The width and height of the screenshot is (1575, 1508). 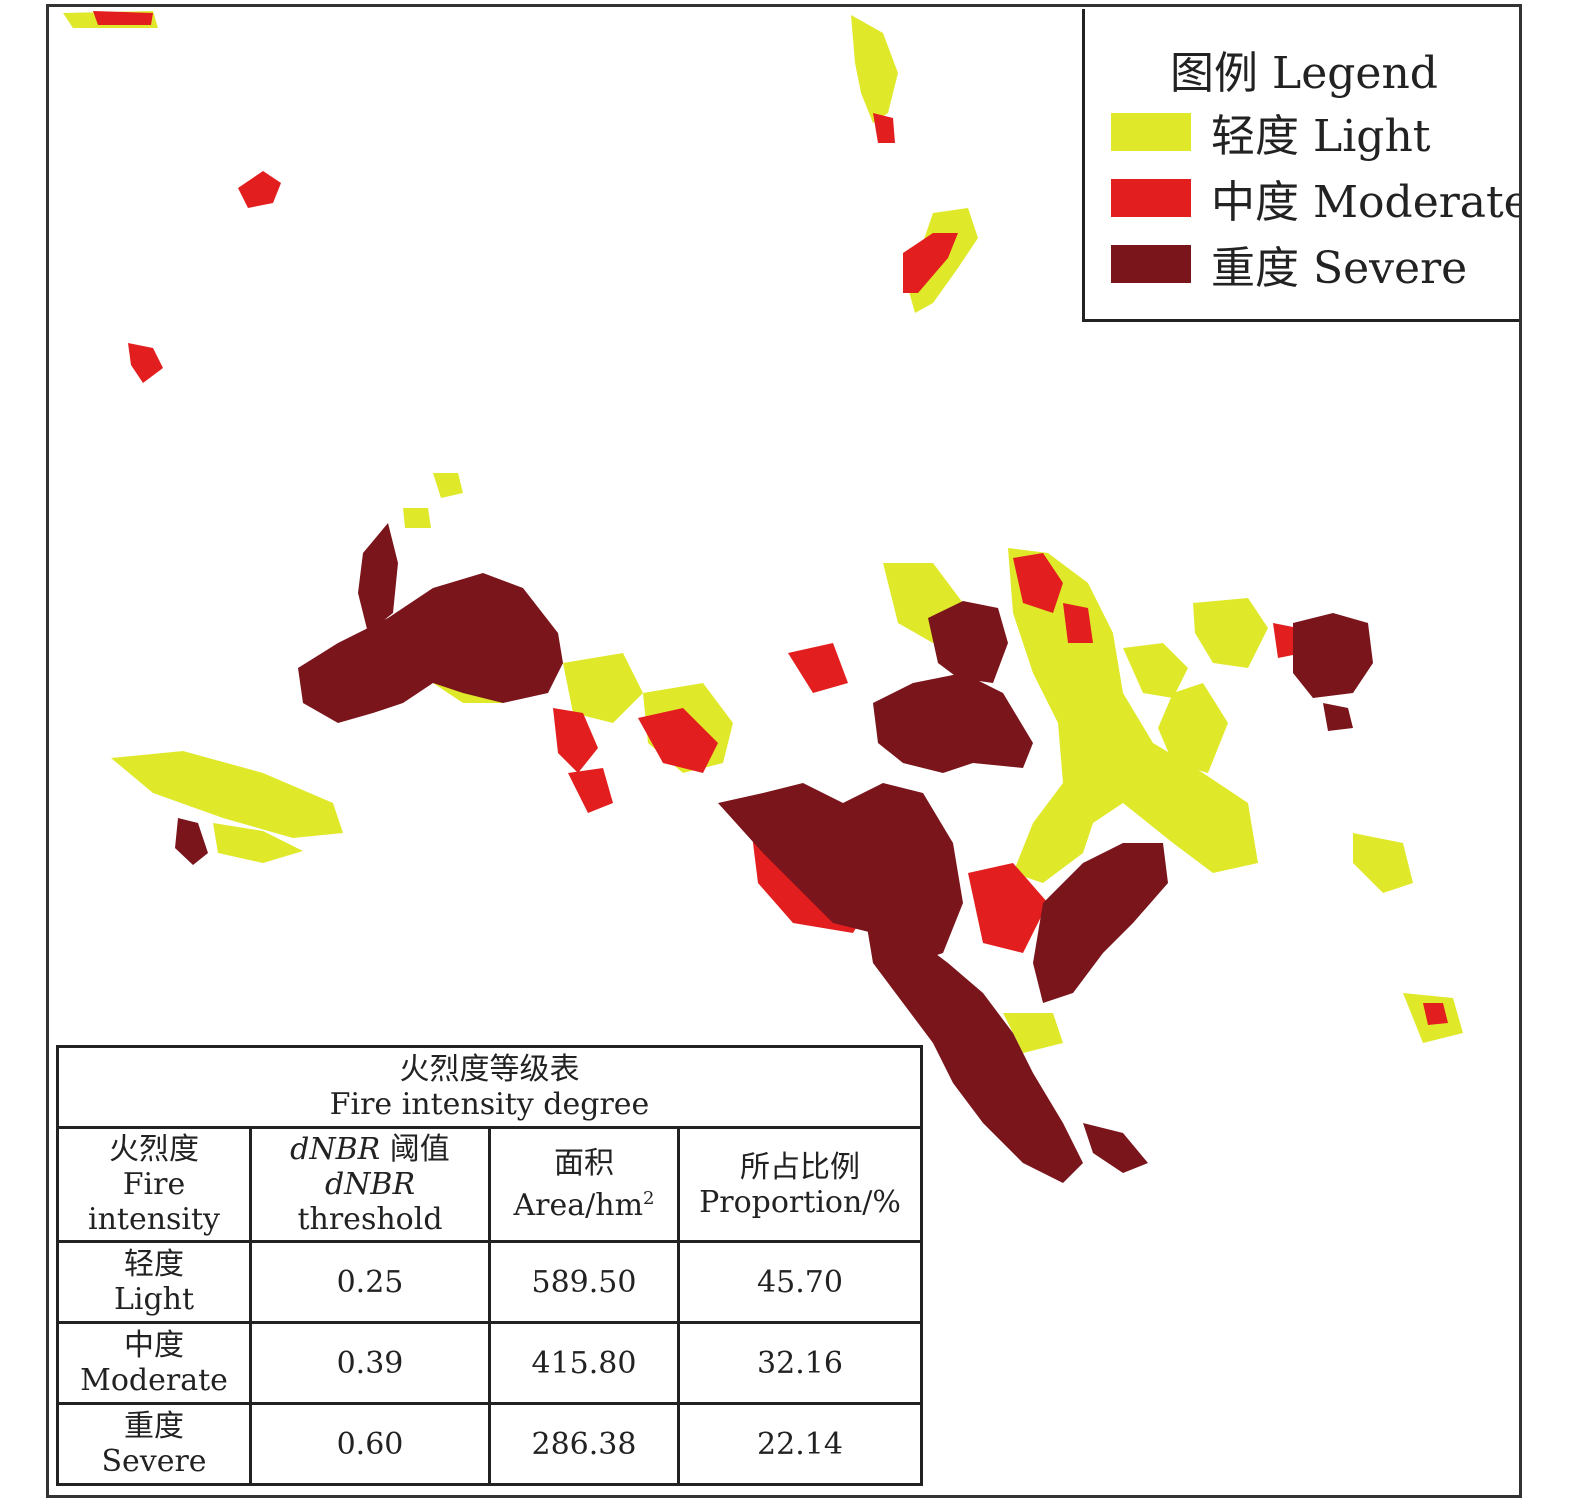 I want to click on table-caption-cn: 火烈度等级表, so click(x=489, y=1069).